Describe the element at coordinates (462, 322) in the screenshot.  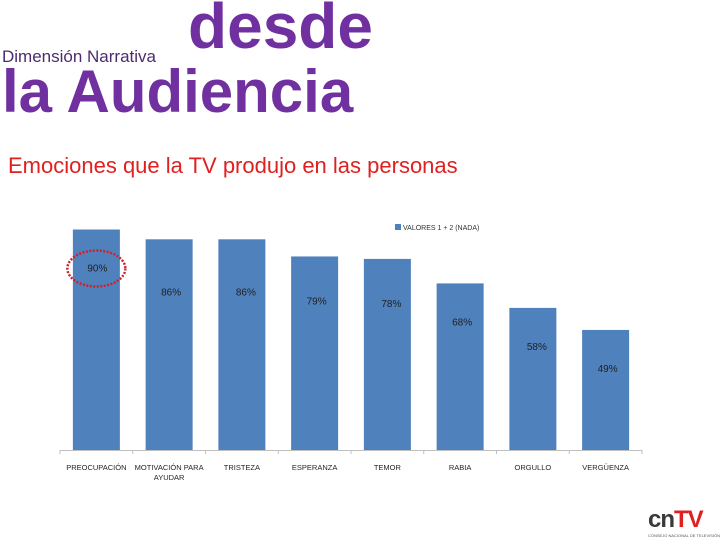
I see `data-label-6: 68%` at that location.